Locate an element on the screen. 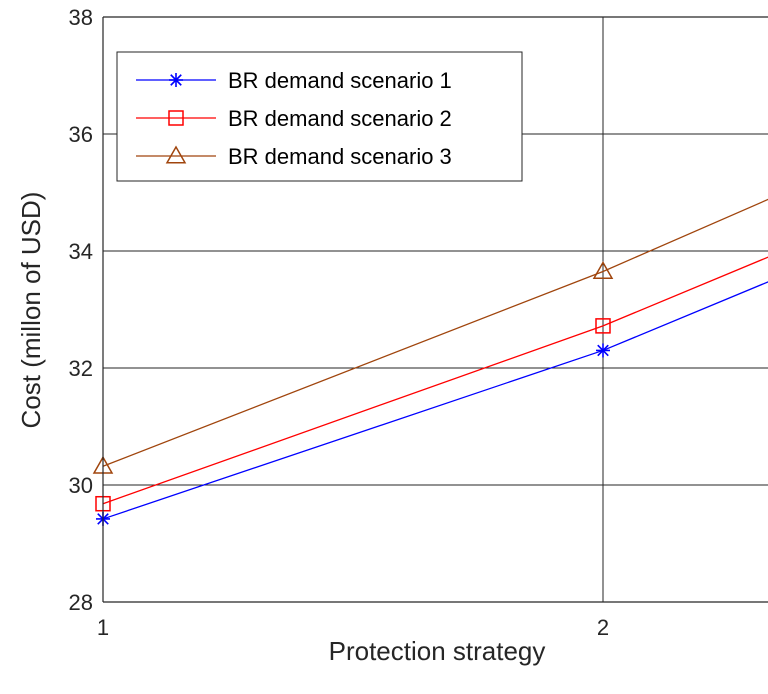 This screenshot has width=768, height=694. x-tick-label: 2 is located at coordinates (603, 627).